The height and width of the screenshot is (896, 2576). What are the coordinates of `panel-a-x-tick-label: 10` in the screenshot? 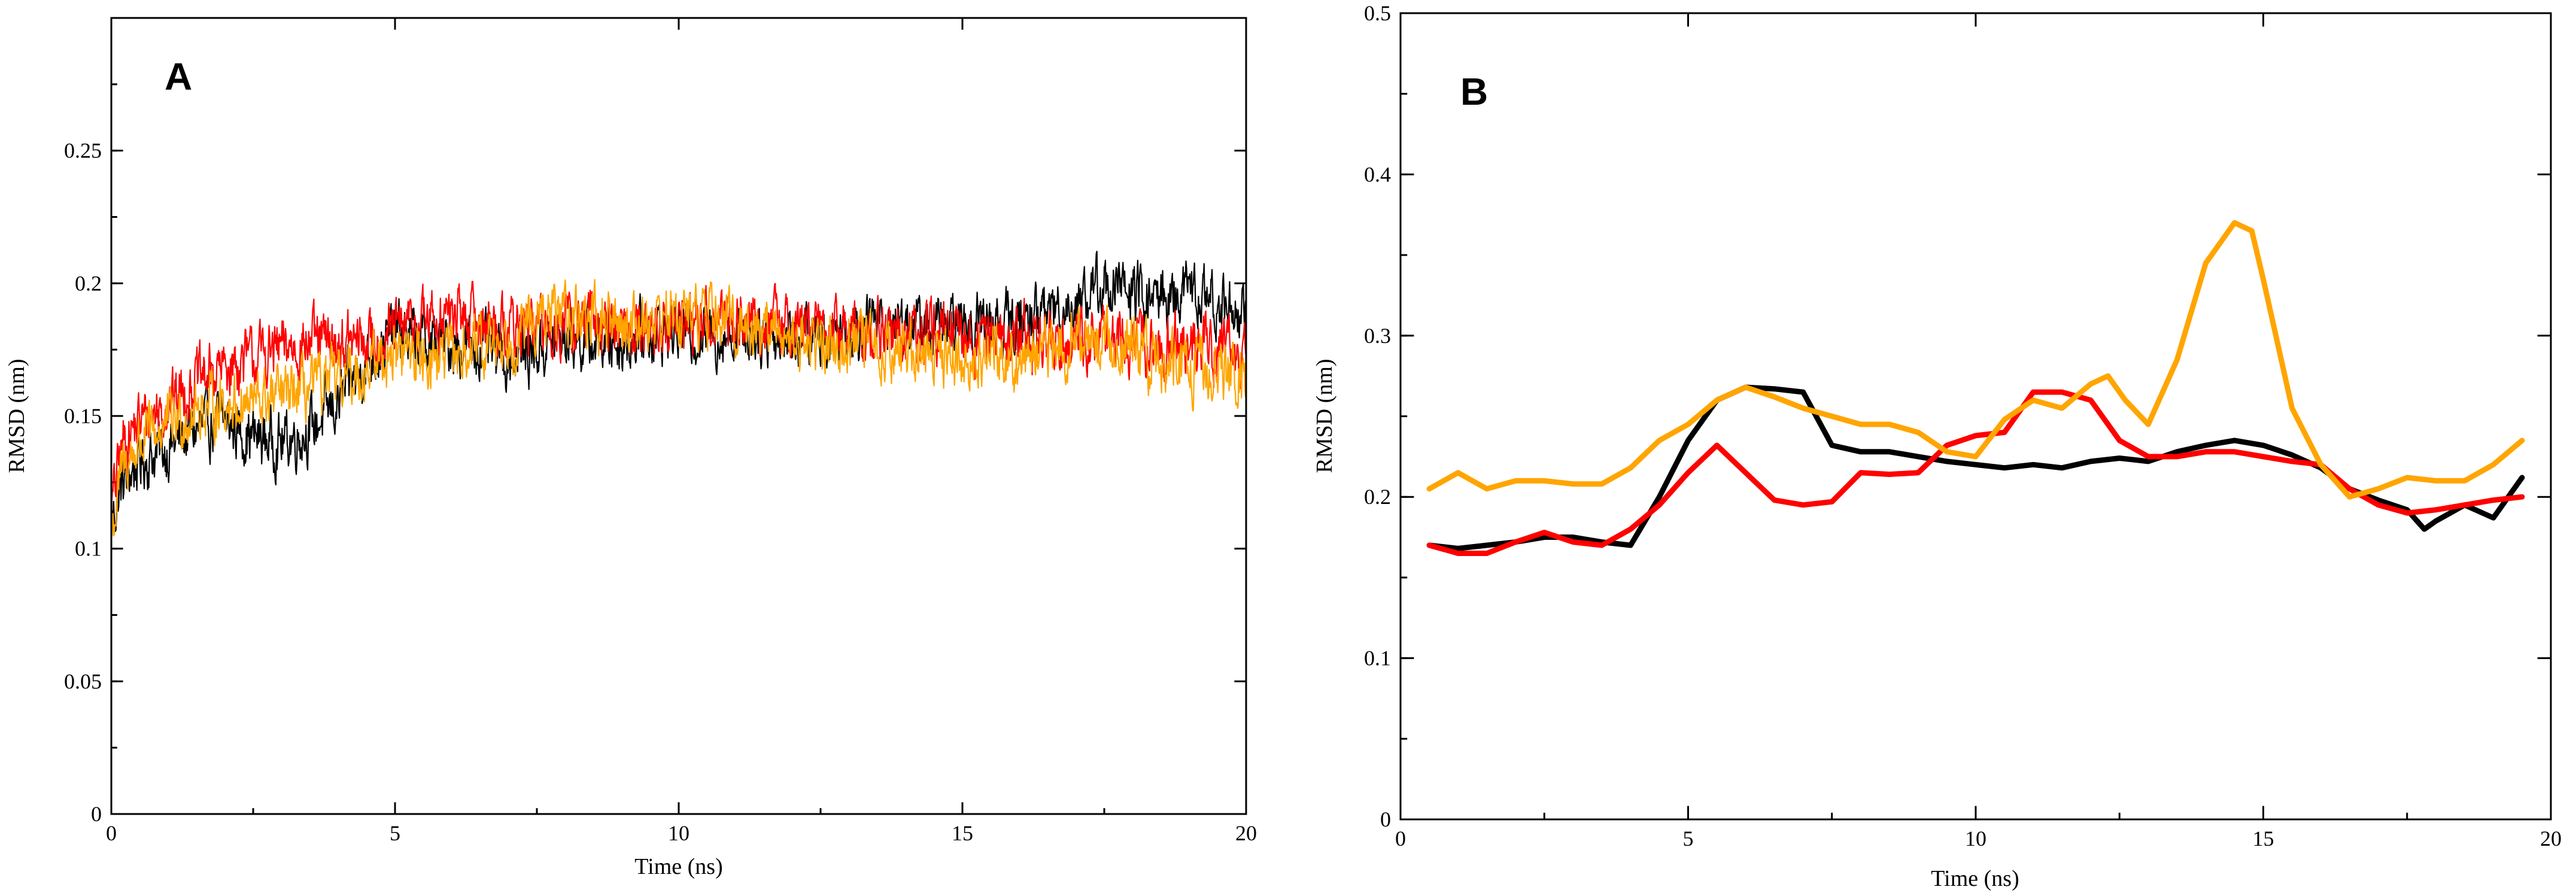 It's located at (678, 833).